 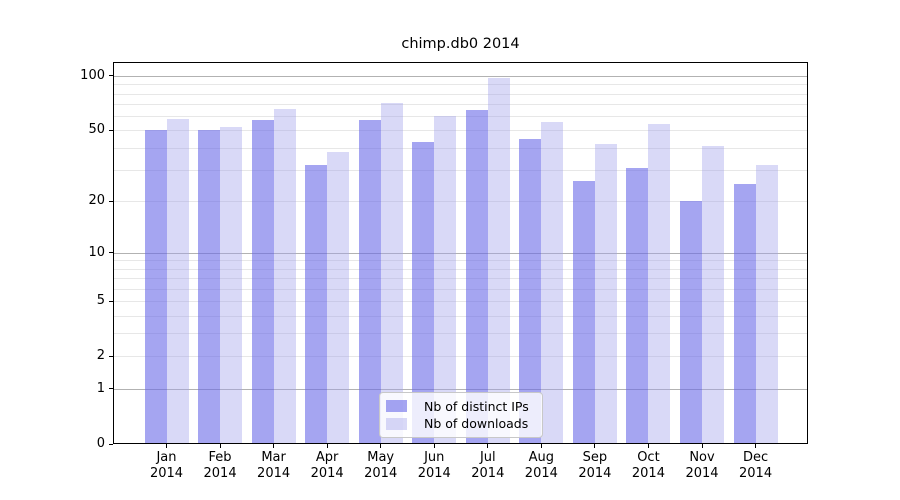 What do you see at coordinates (220, 465) in the screenshot?
I see `x-tick-label: Feb 2014` at bounding box center [220, 465].